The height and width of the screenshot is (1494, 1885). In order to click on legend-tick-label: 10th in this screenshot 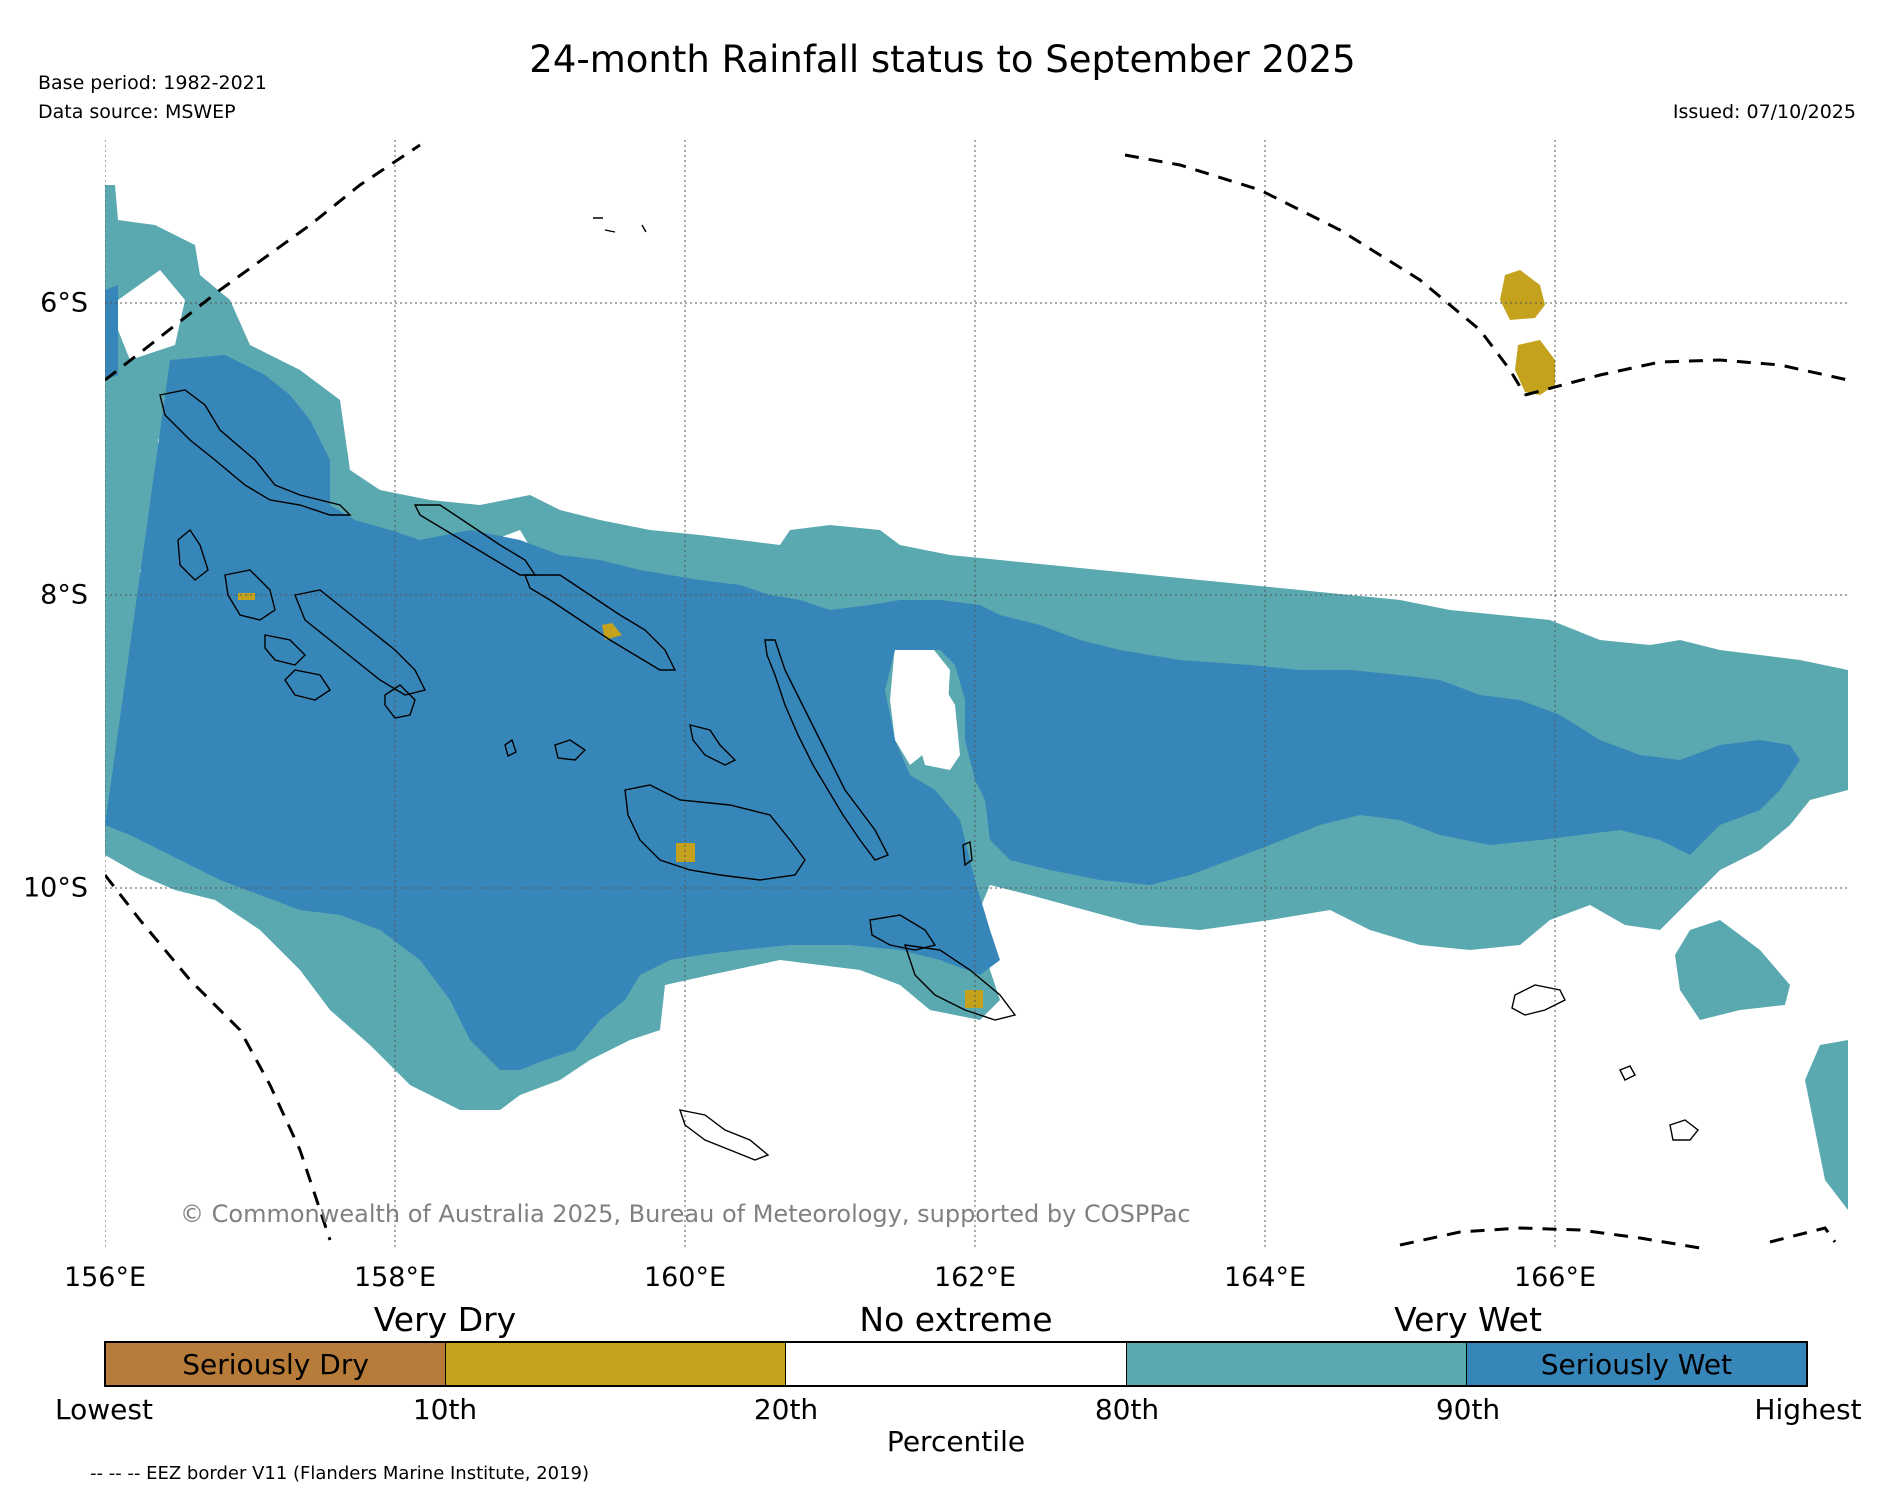, I will do `click(445, 1409)`.